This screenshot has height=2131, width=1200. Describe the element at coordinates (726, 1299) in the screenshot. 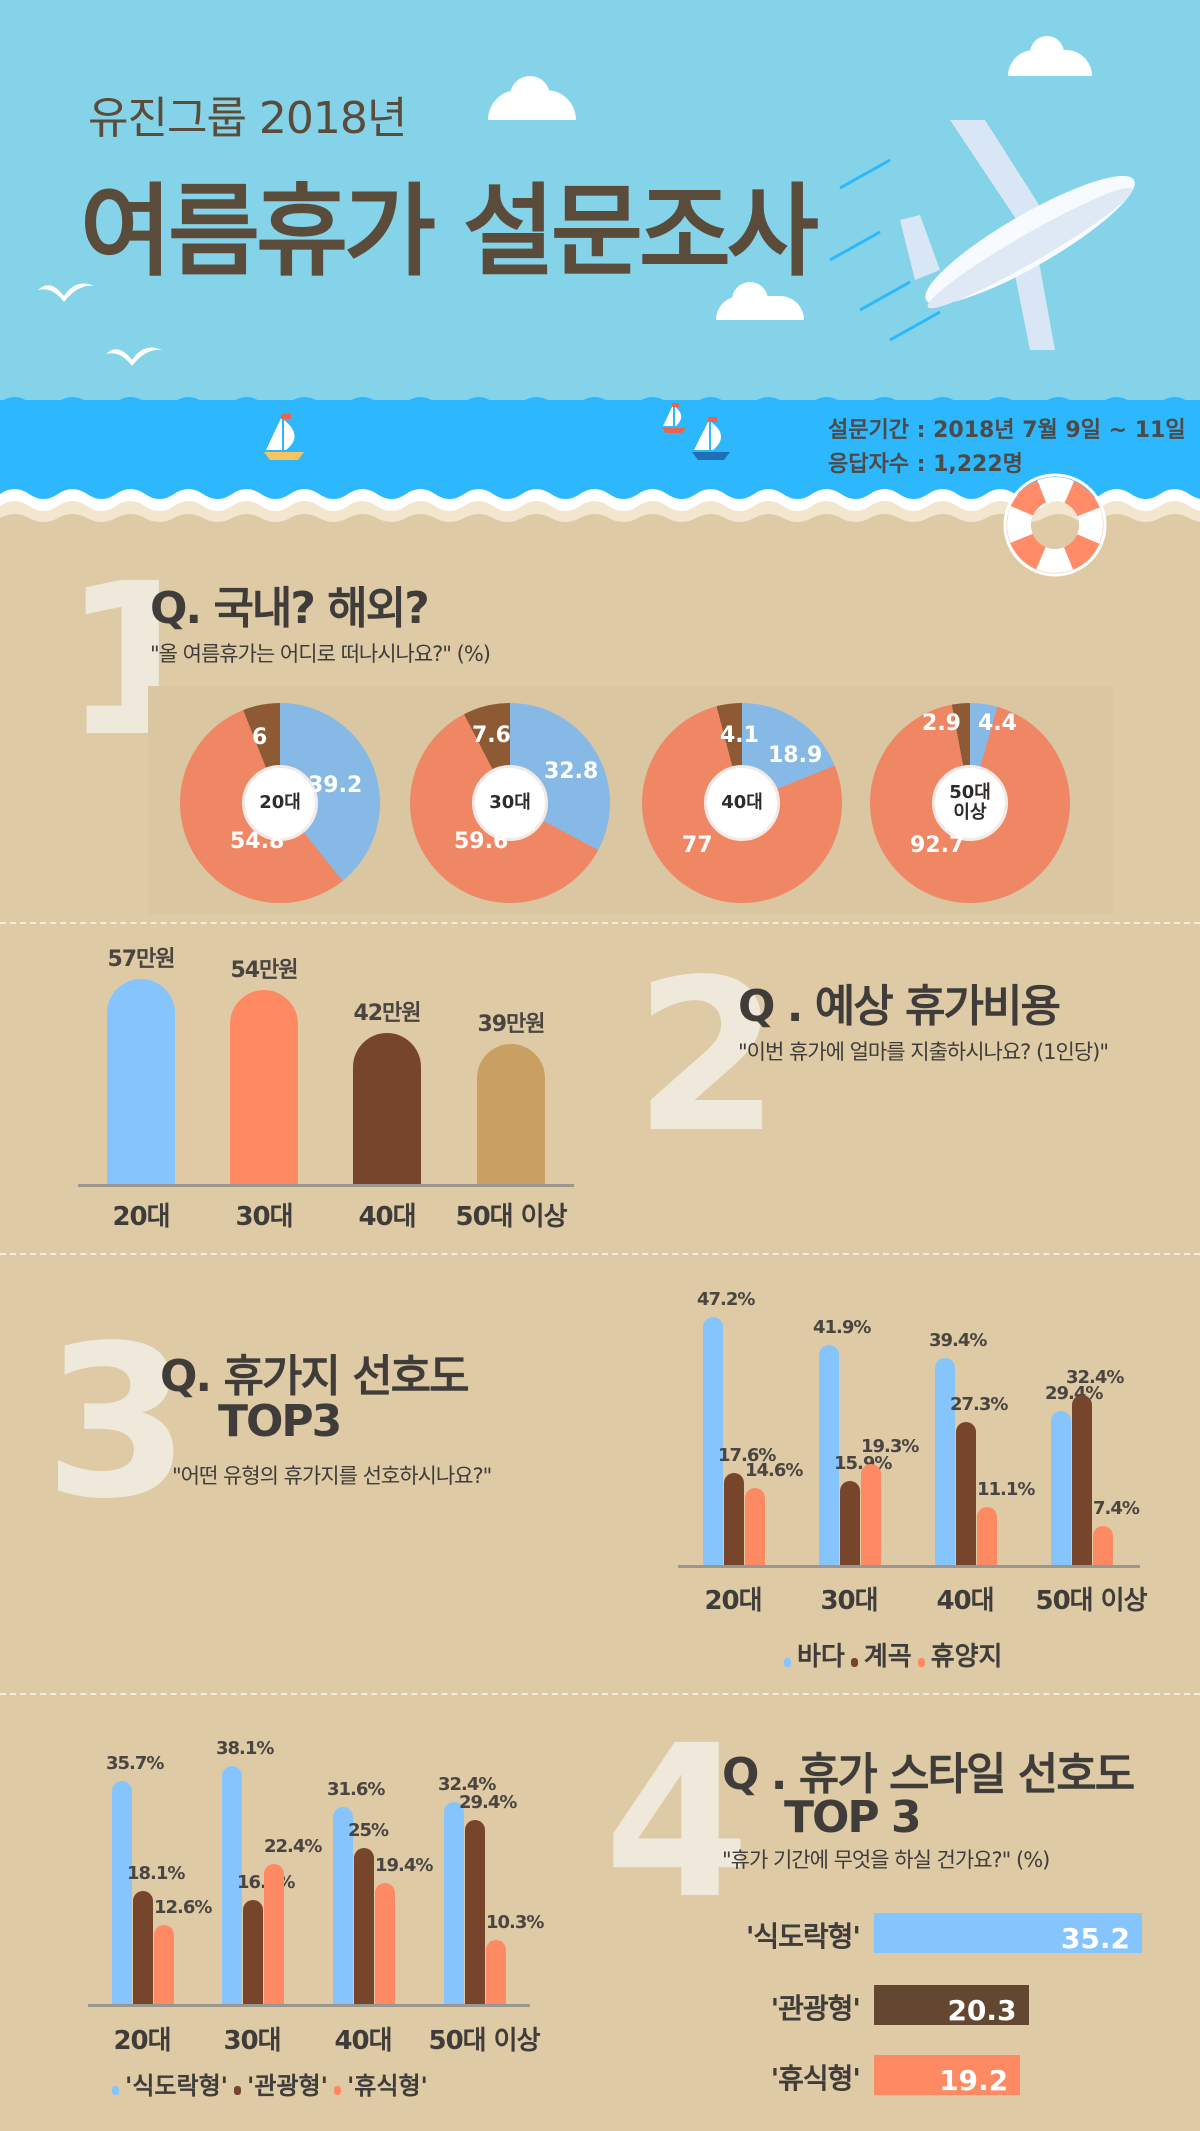

I see `bar-value-label: 47.2%` at that location.